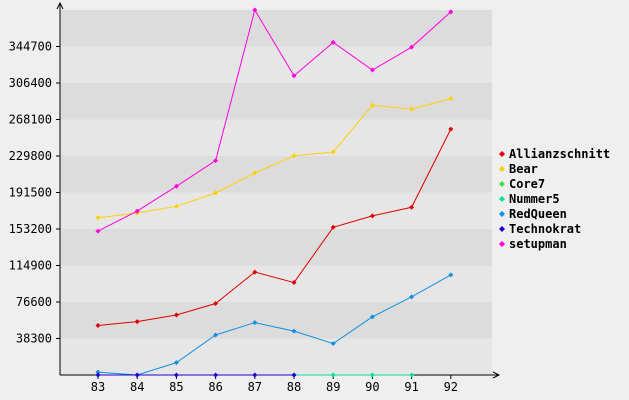 This screenshot has height=400, width=629. What do you see at coordinates (30, 266) in the screenshot?
I see `y-tick-label: 114900` at bounding box center [30, 266].